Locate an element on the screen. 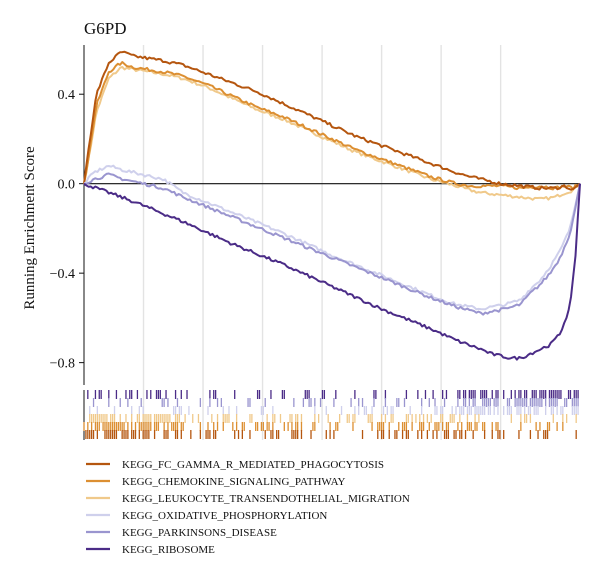 The image size is (600, 573). y-axis-label: Running Enrichment Score is located at coordinates (30, 228).